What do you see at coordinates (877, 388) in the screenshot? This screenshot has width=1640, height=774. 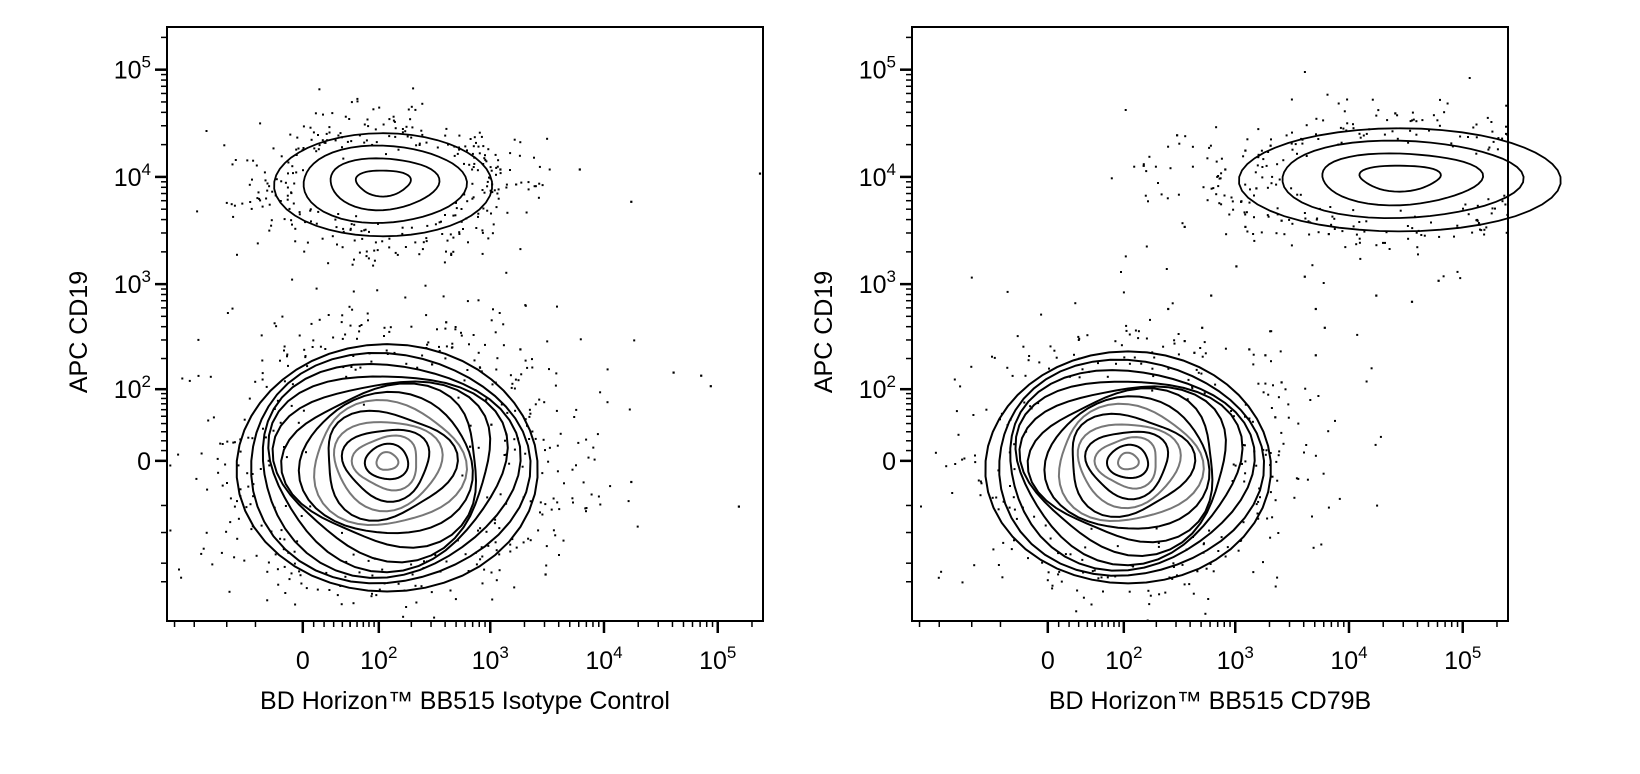 I see `y-tick-label: 102` at bounding box center [877, 388].